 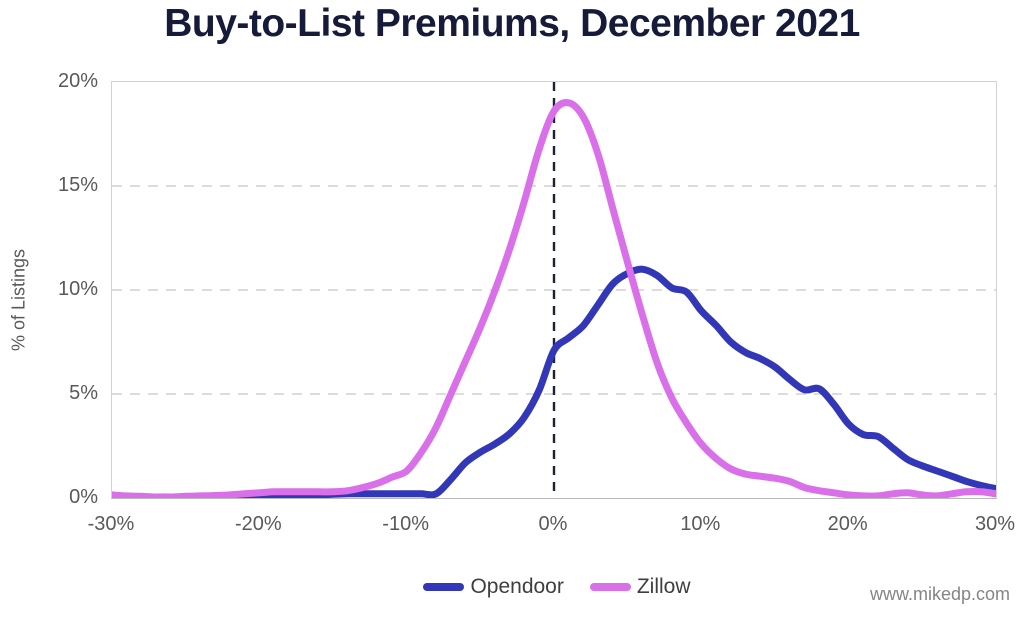 I want to click on legend-item-opendoor: Opendoor, so click(x=493, y=587).